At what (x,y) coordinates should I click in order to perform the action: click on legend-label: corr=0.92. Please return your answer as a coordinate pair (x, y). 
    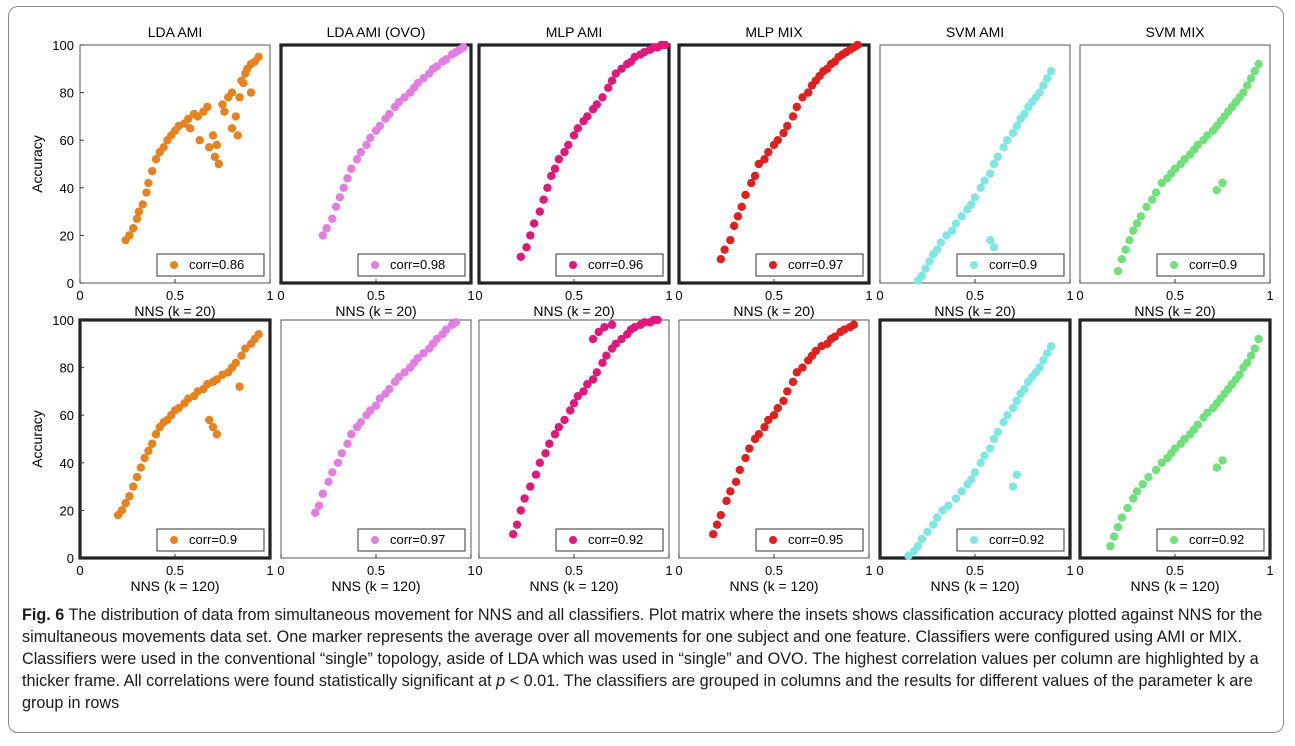
    Looking at the image, I should click on (615, 539).